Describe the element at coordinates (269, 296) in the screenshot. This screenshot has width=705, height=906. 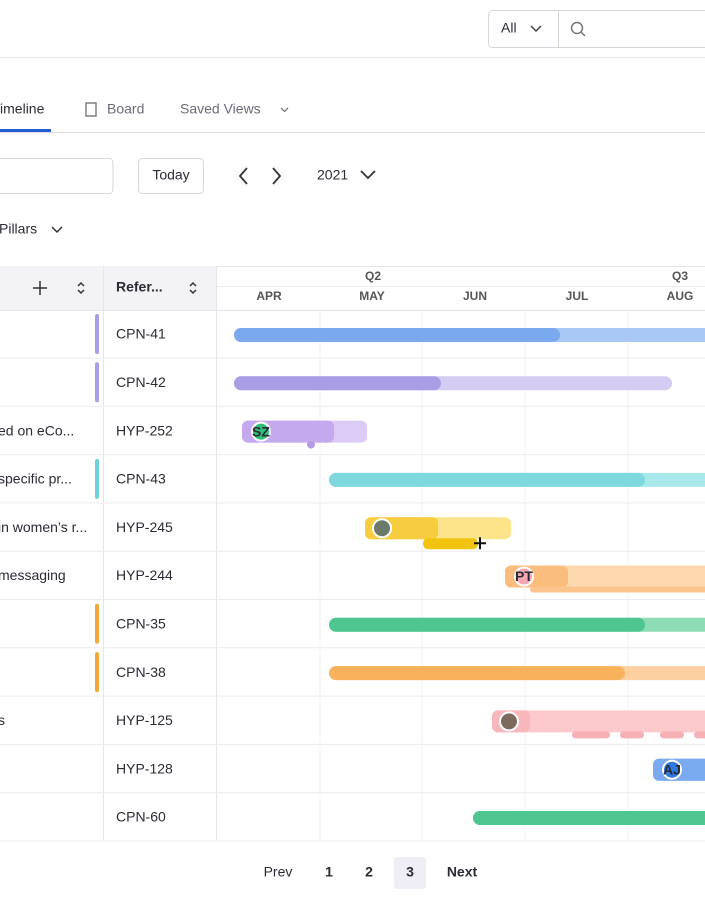
I see `month-label: APR` at that location.